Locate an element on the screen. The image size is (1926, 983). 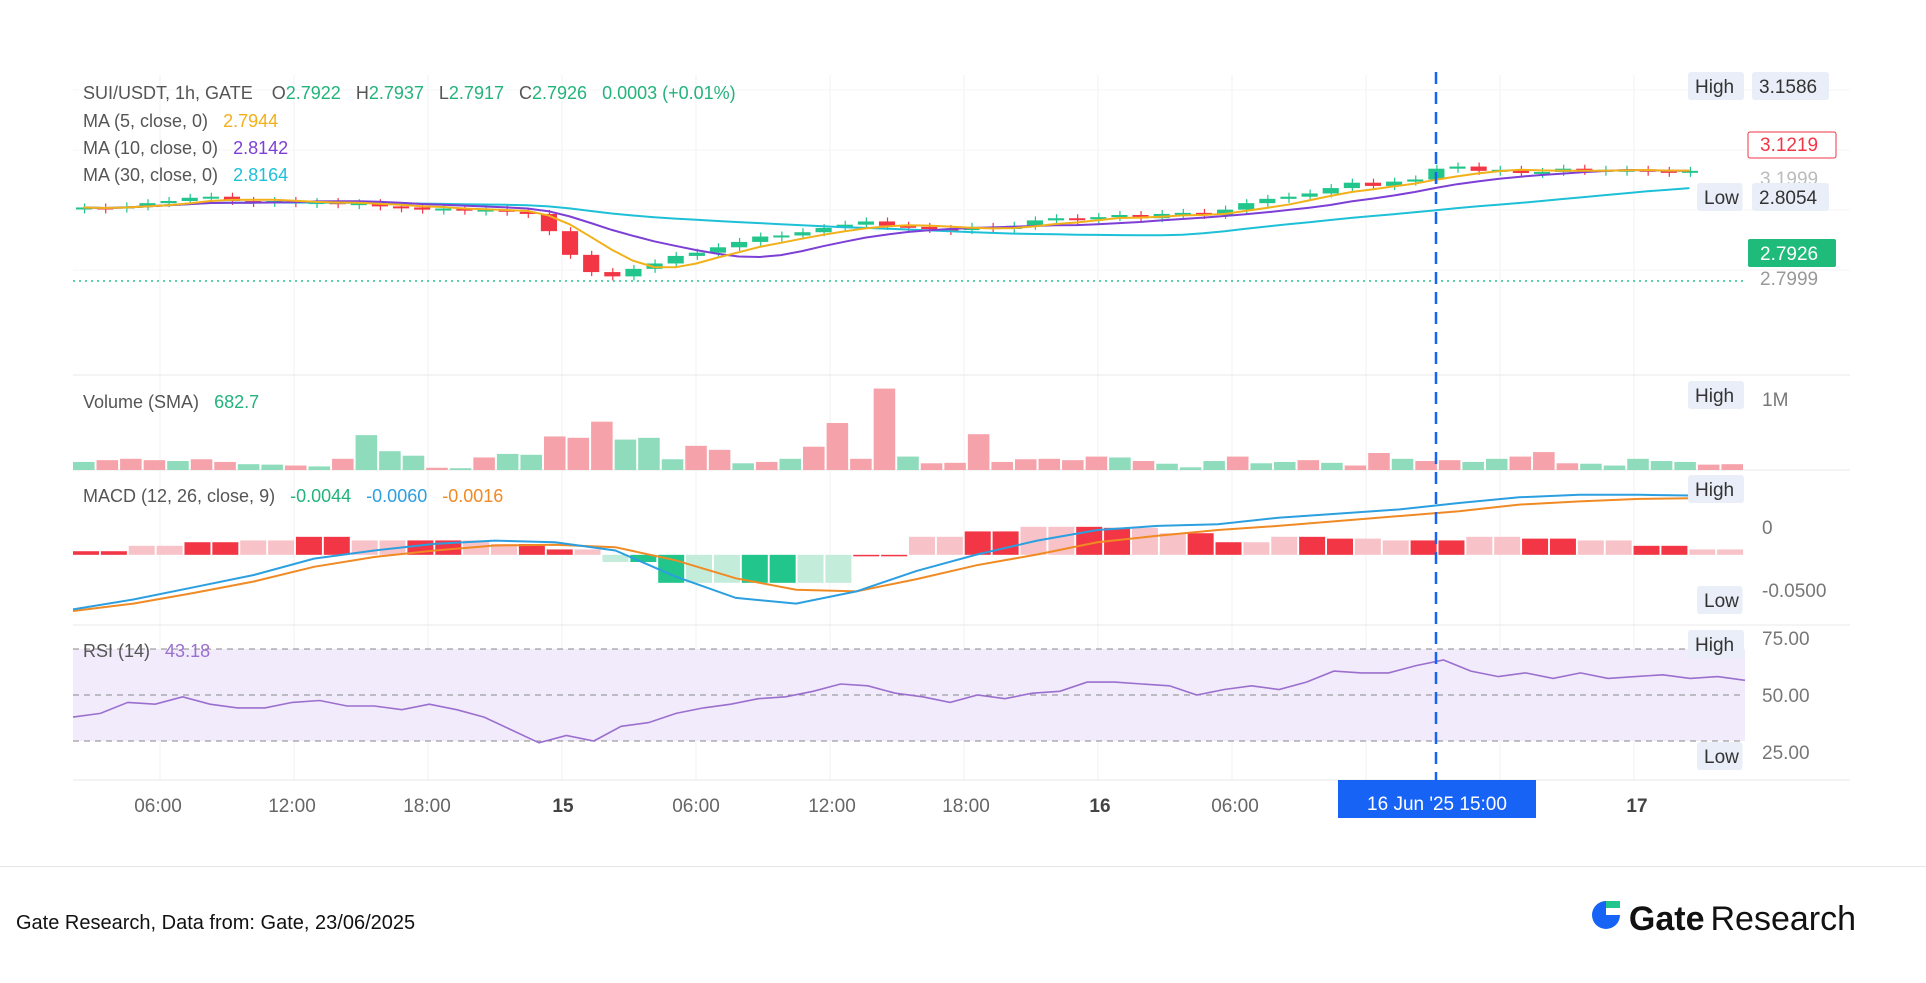
price-high-value-bg is located at coordinates (1790, 86).